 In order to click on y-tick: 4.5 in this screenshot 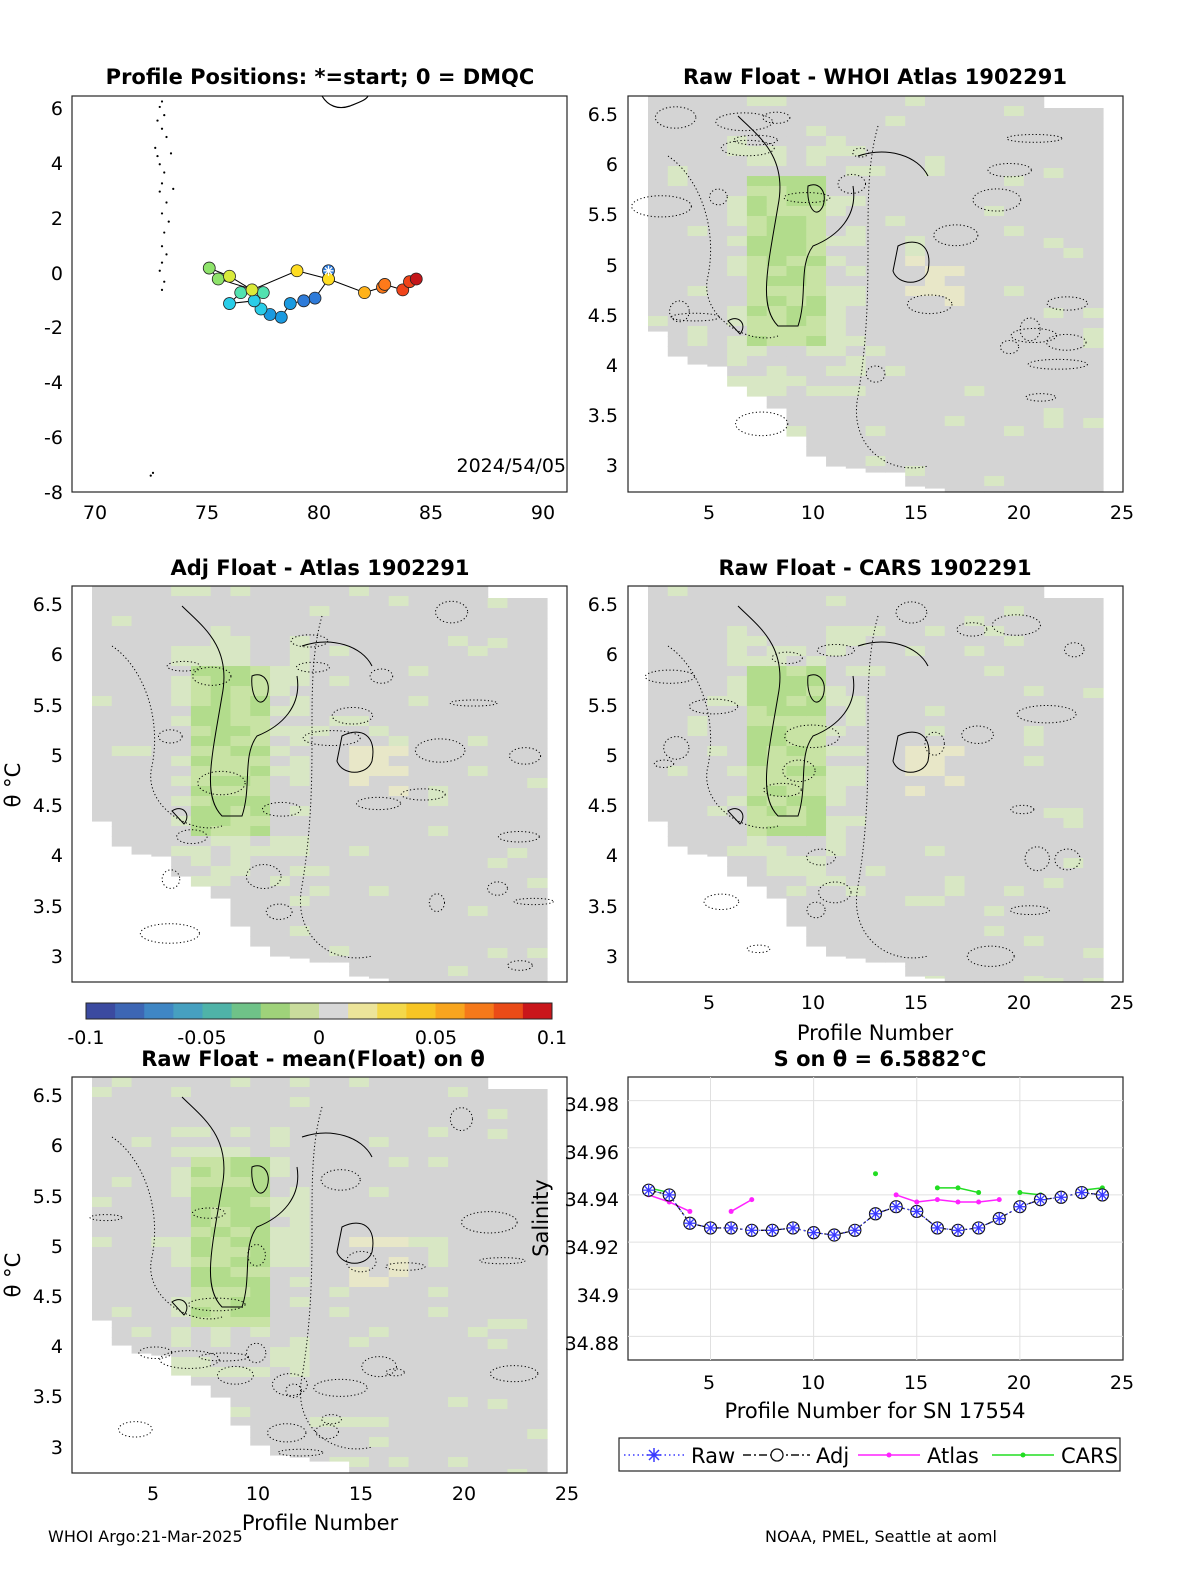, I will do `click(603, 316)`.